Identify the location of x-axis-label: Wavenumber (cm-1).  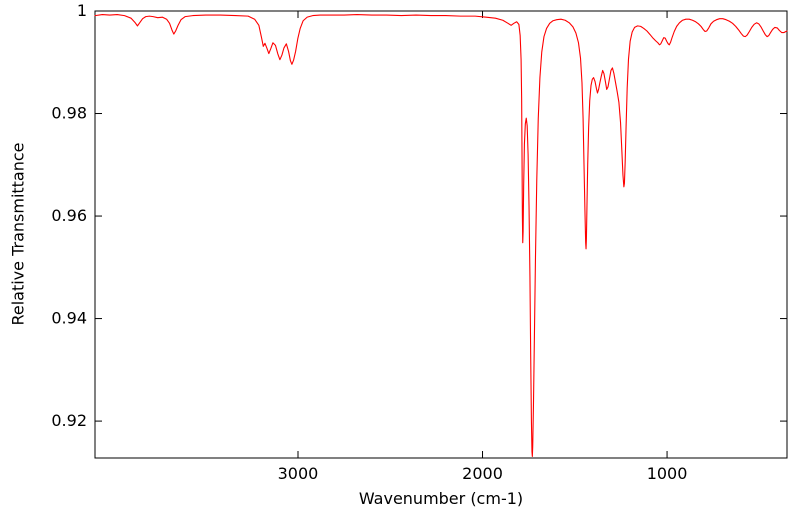
(441, 498).